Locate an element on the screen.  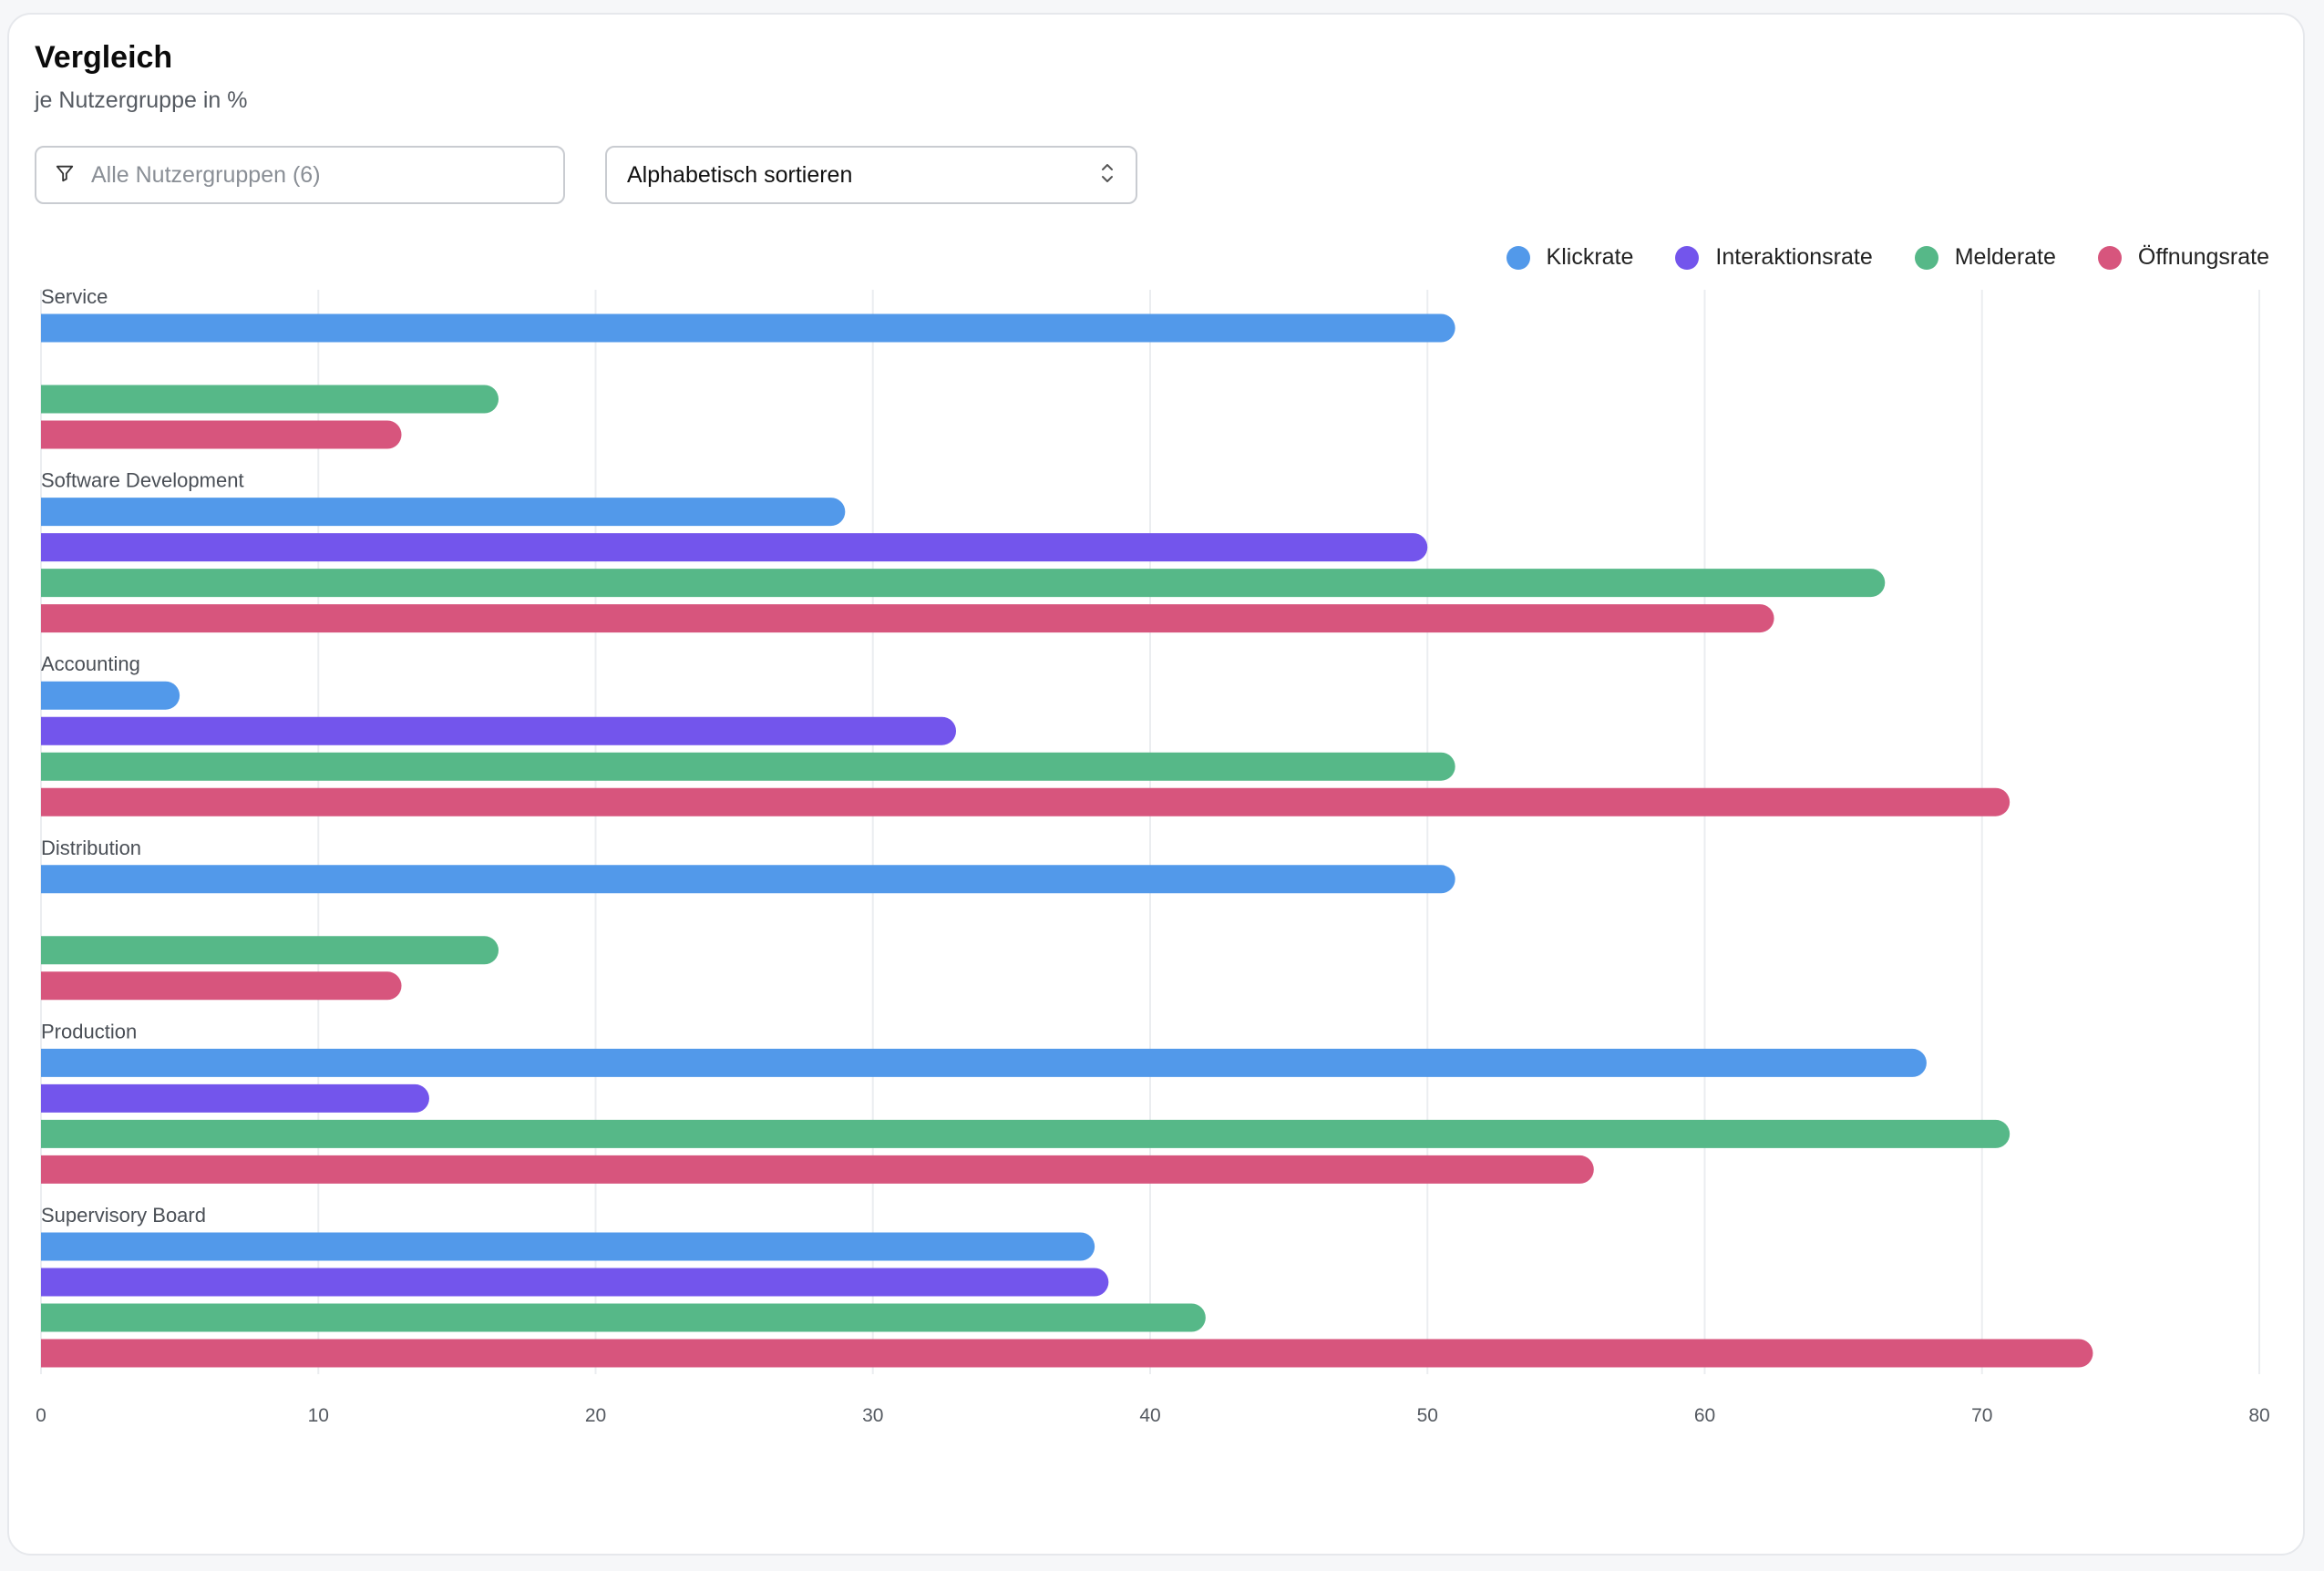
legend-item: Melderate is located at coordinates (1985, 257).